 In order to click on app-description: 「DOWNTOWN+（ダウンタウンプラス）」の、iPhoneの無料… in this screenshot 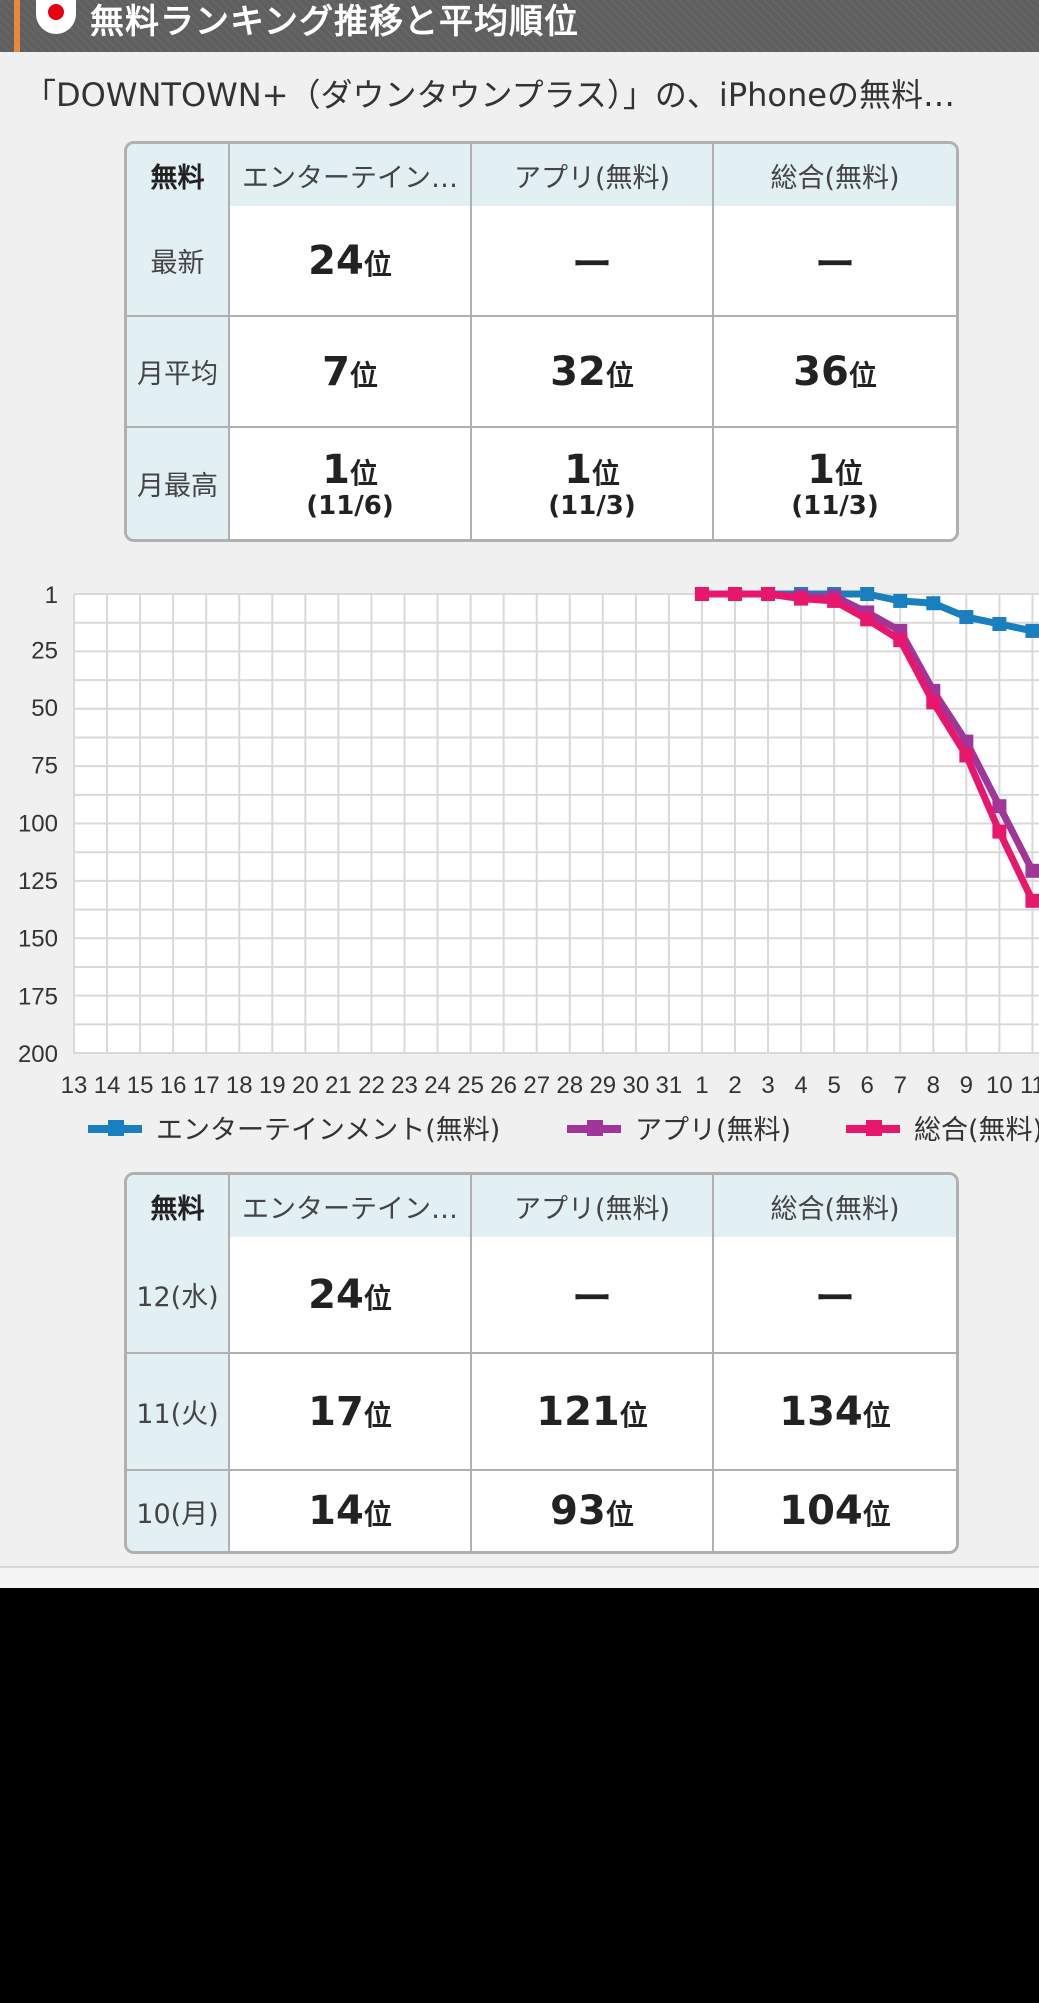, I will do `click(489, 95)`.